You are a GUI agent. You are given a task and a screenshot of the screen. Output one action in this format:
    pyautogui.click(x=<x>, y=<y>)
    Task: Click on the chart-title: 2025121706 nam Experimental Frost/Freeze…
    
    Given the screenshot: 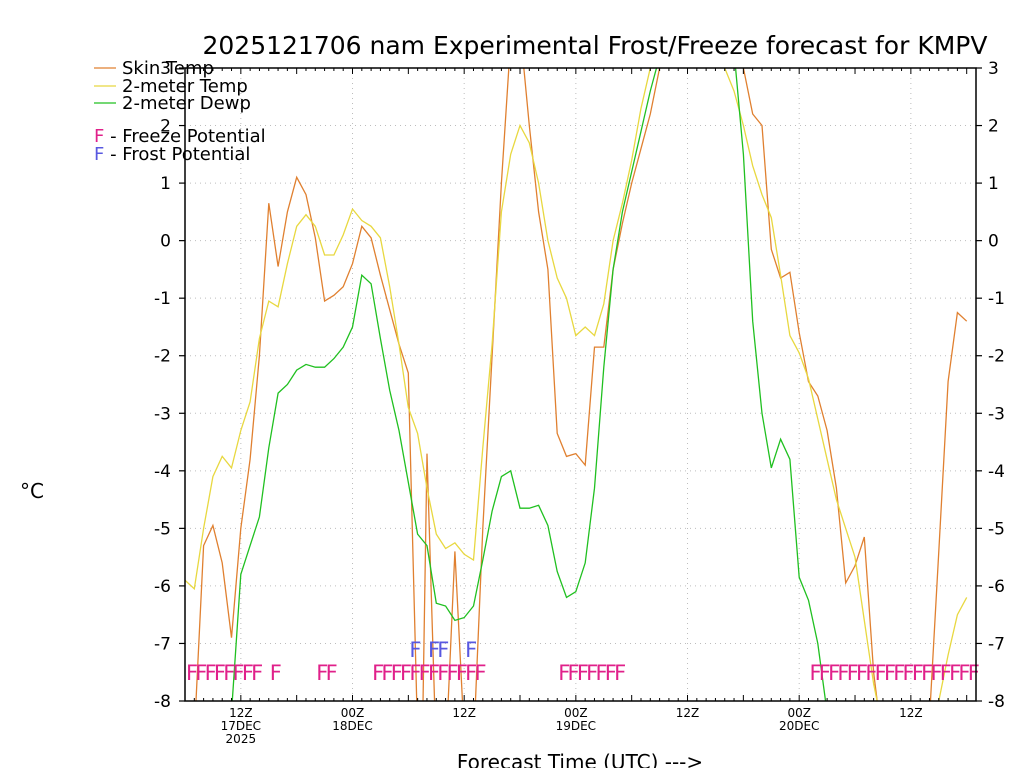 What is the action you would take?
    pyautogui.click(x=595, y=45)
    